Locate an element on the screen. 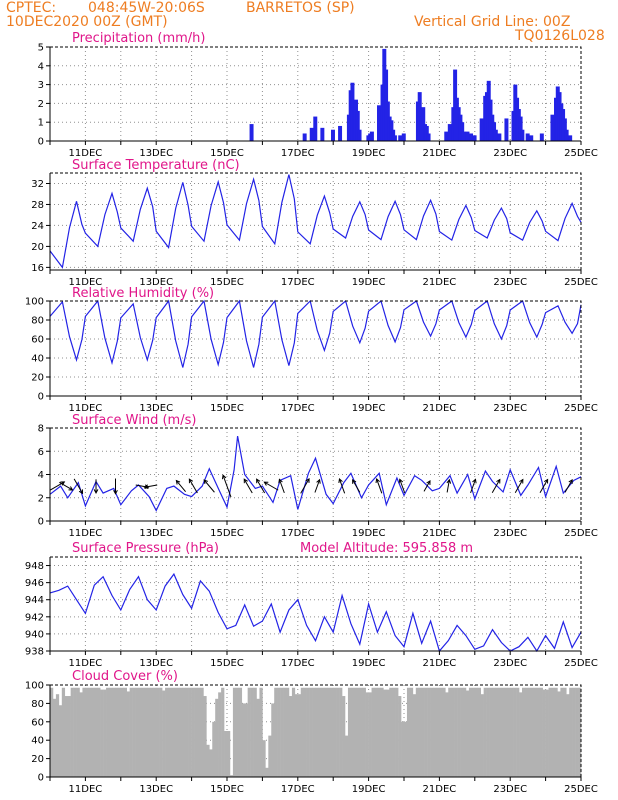 The image size is (618, 800). cloud-ytick-label: 100 is located at coordinates (34, 686).